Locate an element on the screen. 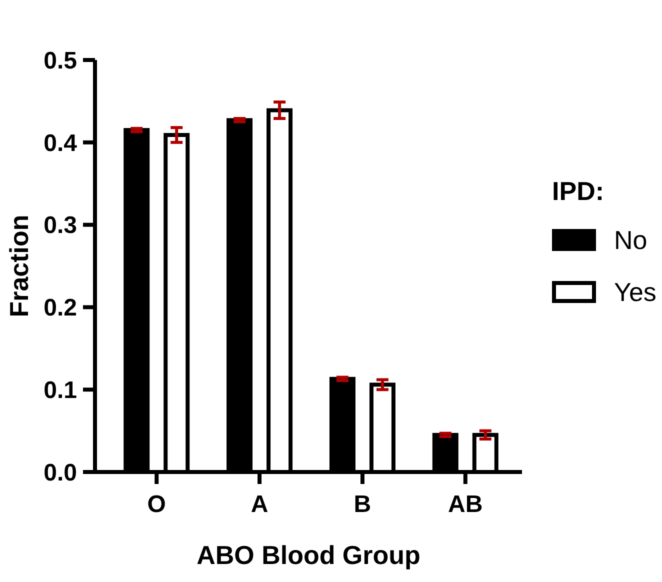 The width and height of the screenshot is (662, 582). x-tick-label: AB is located at coordinates (465, 504).